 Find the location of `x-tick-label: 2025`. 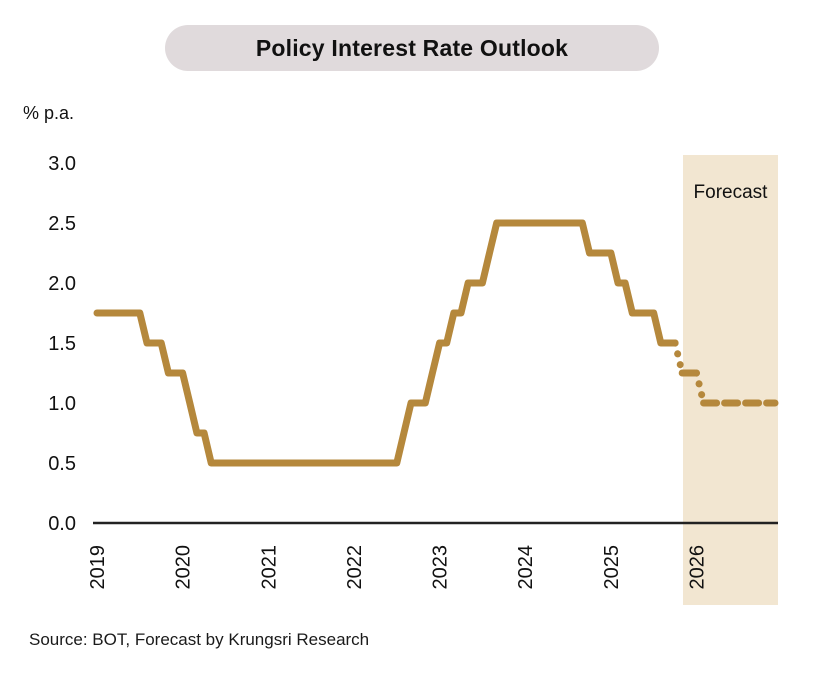

x-tick-label: 2025 is located at coordinates (612, 567).